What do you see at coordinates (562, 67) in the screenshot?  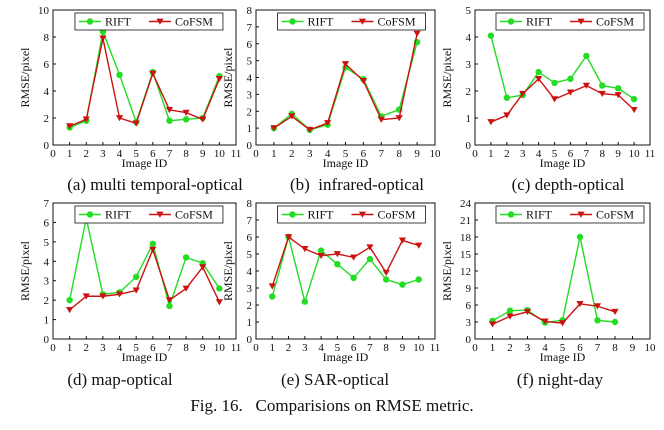 I see `series-line-rift` at bounding box center [562, 67].